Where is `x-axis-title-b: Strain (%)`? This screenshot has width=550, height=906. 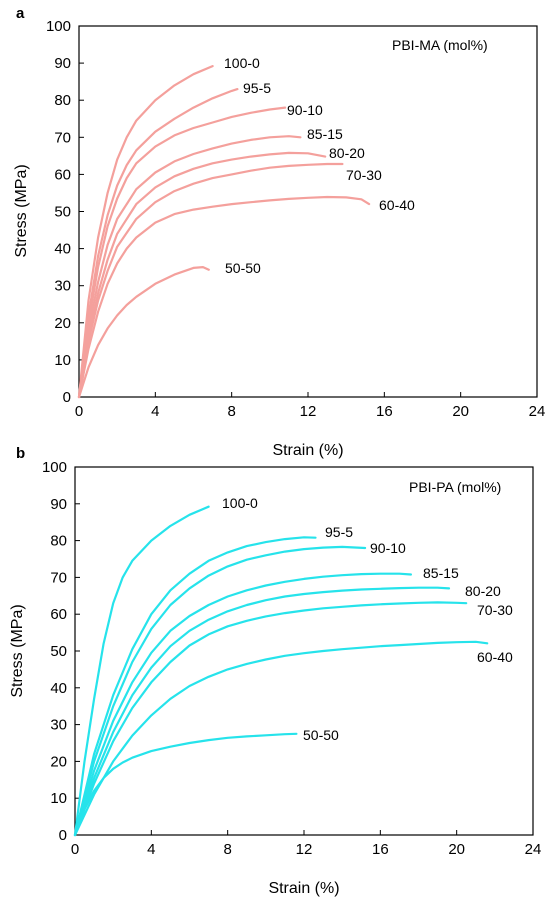 x-axis-title-b: Strain (%) is located at coordinates (303, 888).